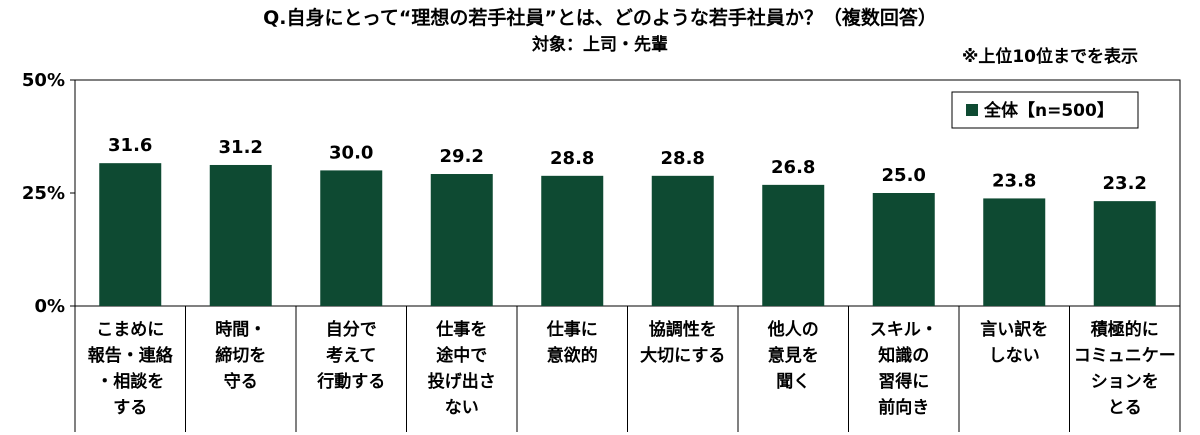  Describe the element at coordinates (600, 18) in the screenshot. I see `chart-title: Q.自身にとって“理想の若手社員”とは、どのような若手社員か？（複数回答）` at that location.